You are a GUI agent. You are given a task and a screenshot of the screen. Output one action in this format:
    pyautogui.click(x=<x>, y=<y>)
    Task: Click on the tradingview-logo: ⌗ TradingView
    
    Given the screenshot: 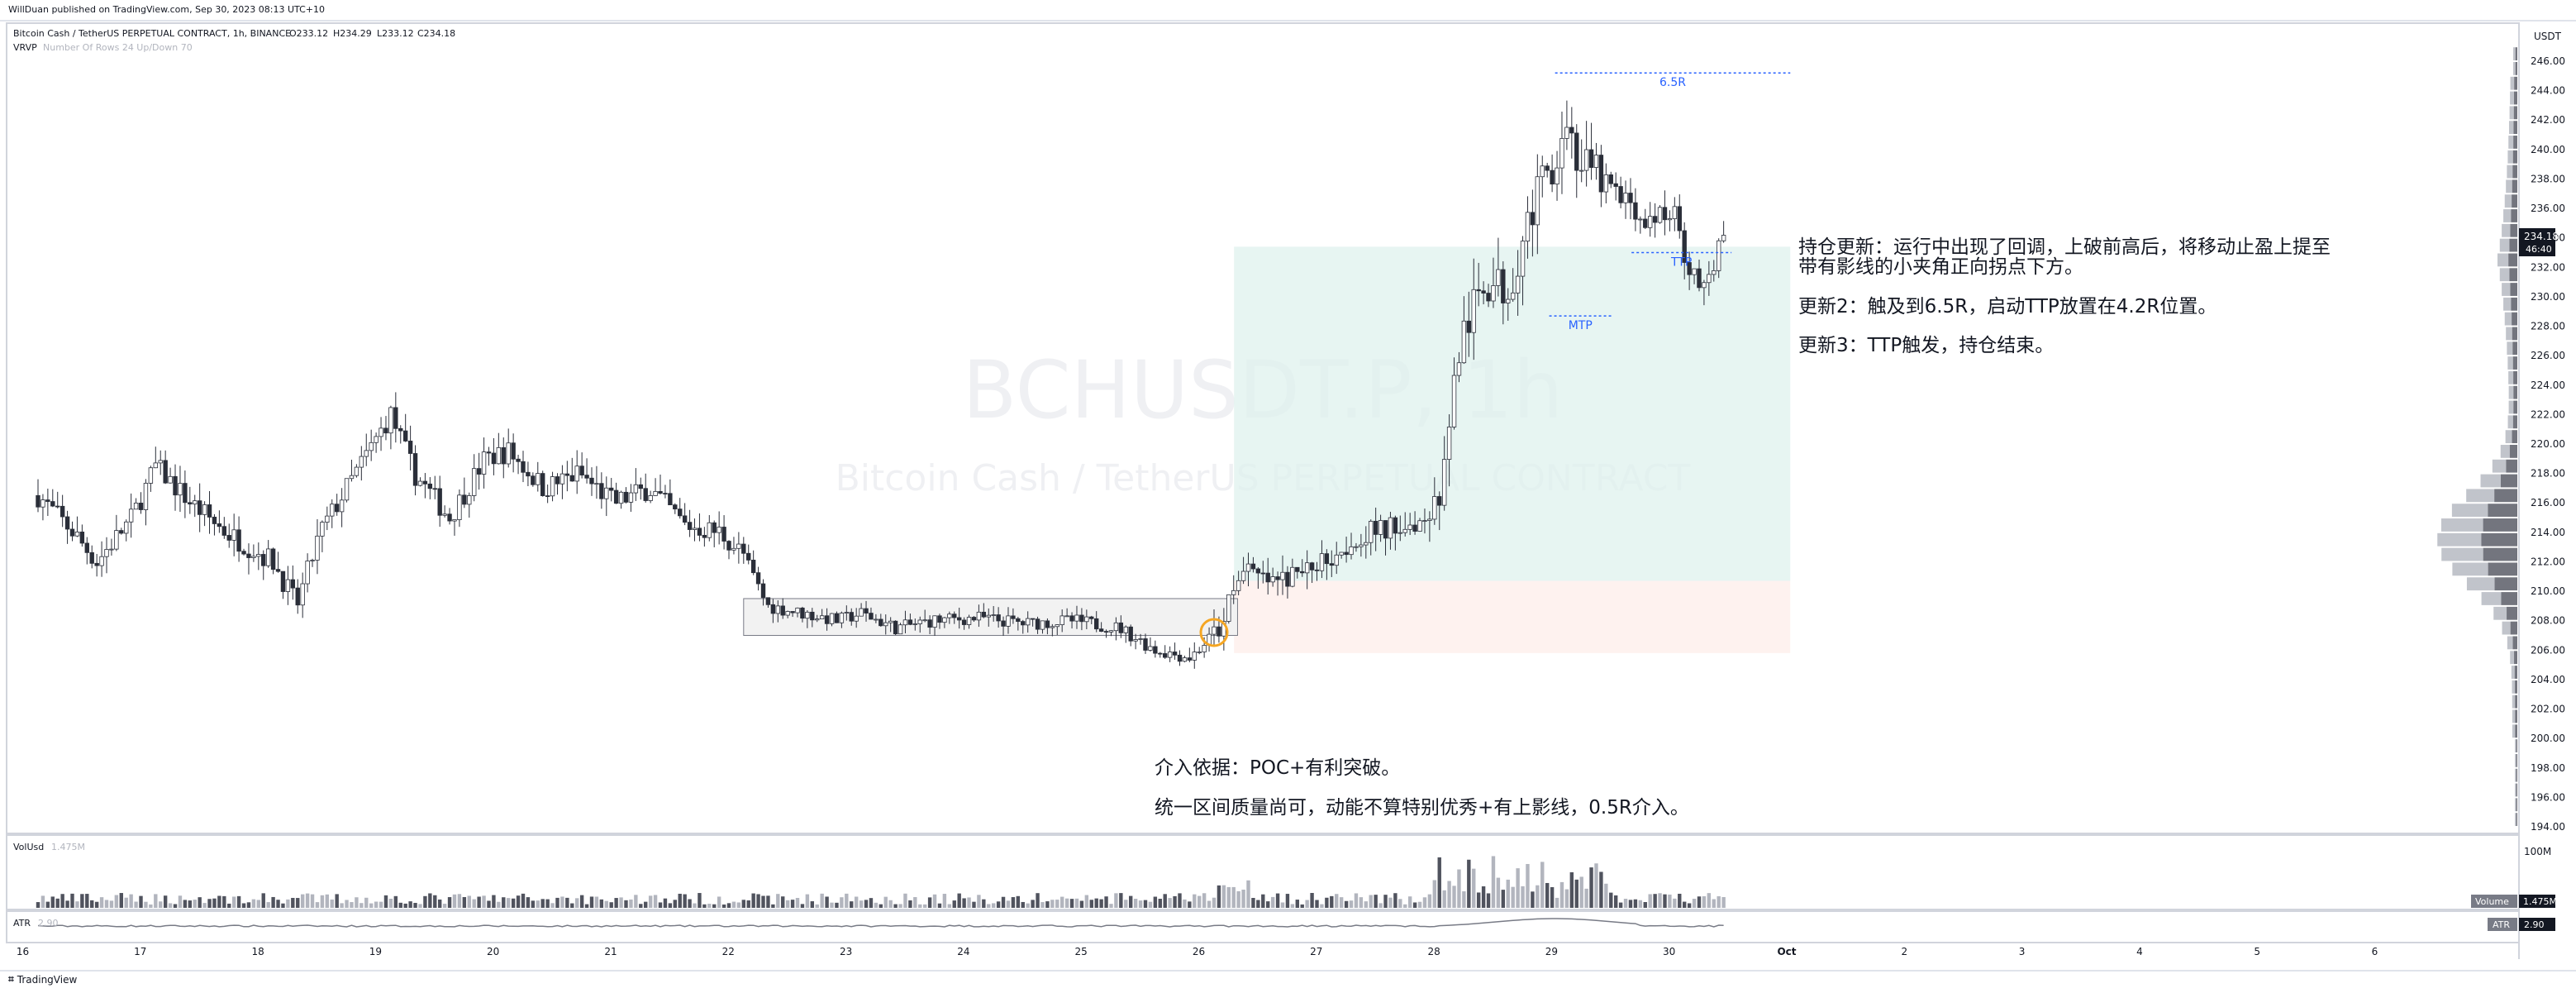 What is the action you would take?
    pyautogui.click(x=43, y=979)
    